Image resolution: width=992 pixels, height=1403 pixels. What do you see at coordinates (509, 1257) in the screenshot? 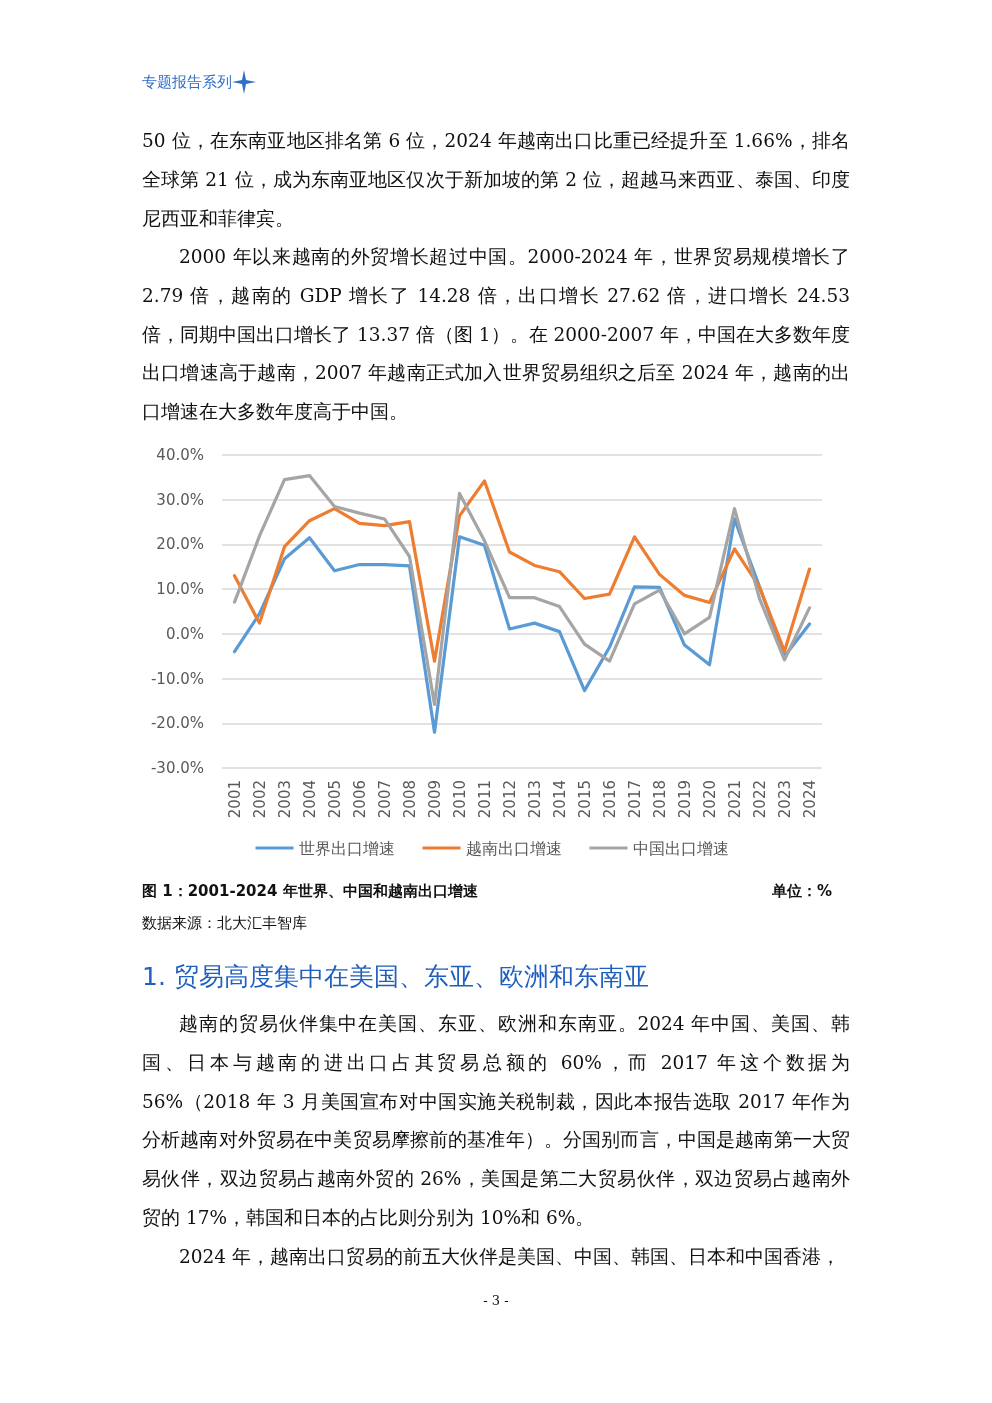
I see `text: 2024 年，越南出口贸易的前五大伙伴是美国、中国、韩国、日本和中国香港，` at bounding box center [509, 1257].